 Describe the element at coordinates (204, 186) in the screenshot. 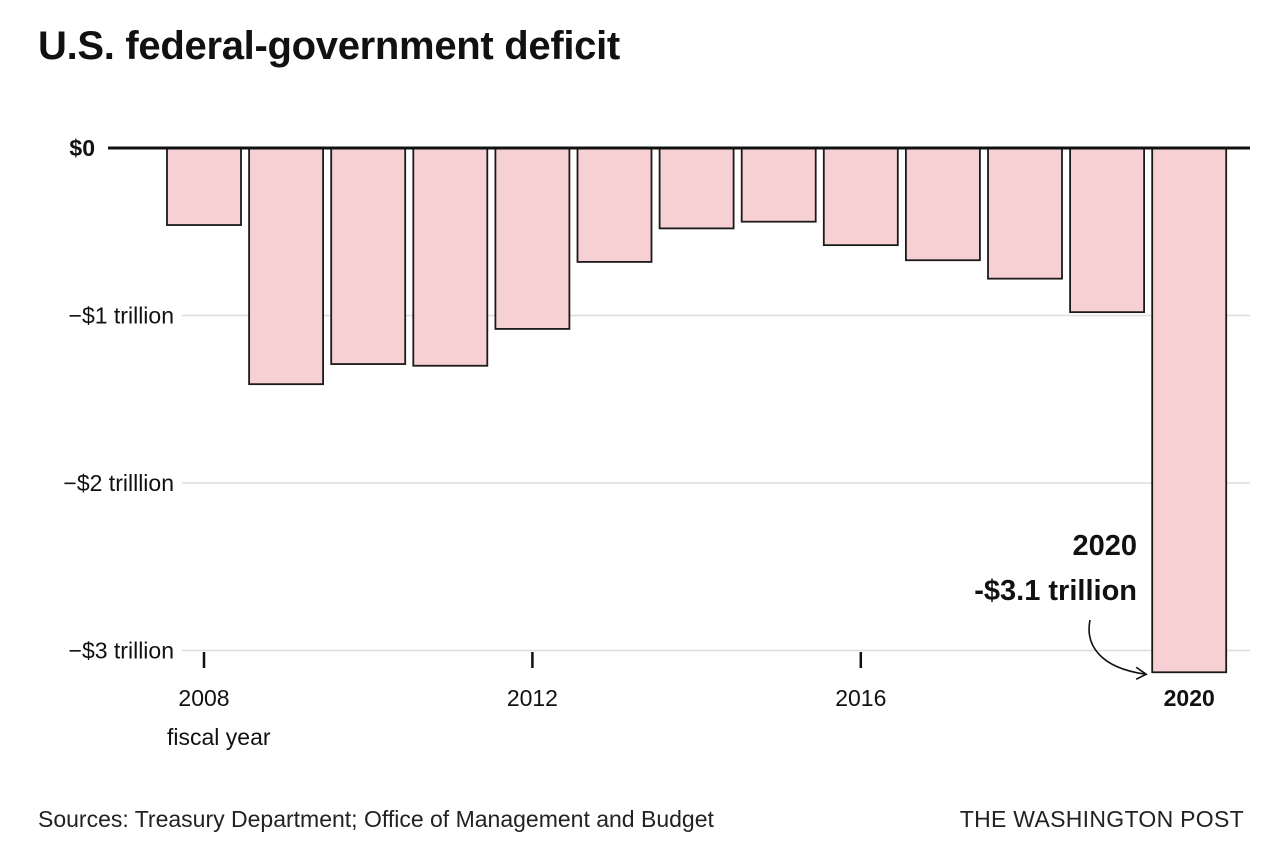

I see `bar-2008` at that location.